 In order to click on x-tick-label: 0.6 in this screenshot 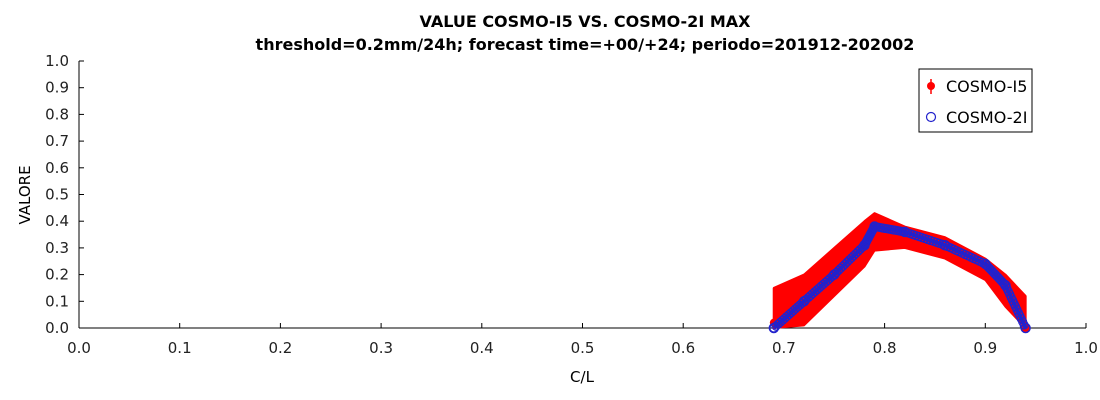, I will do `click(683, 348)`.